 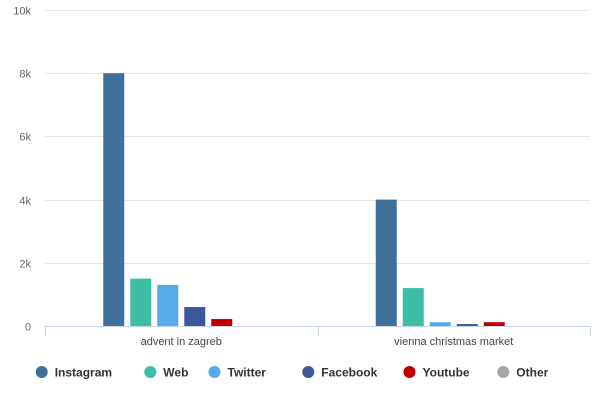 I want to click on legend-label: Web, so click(x=175, y=373).